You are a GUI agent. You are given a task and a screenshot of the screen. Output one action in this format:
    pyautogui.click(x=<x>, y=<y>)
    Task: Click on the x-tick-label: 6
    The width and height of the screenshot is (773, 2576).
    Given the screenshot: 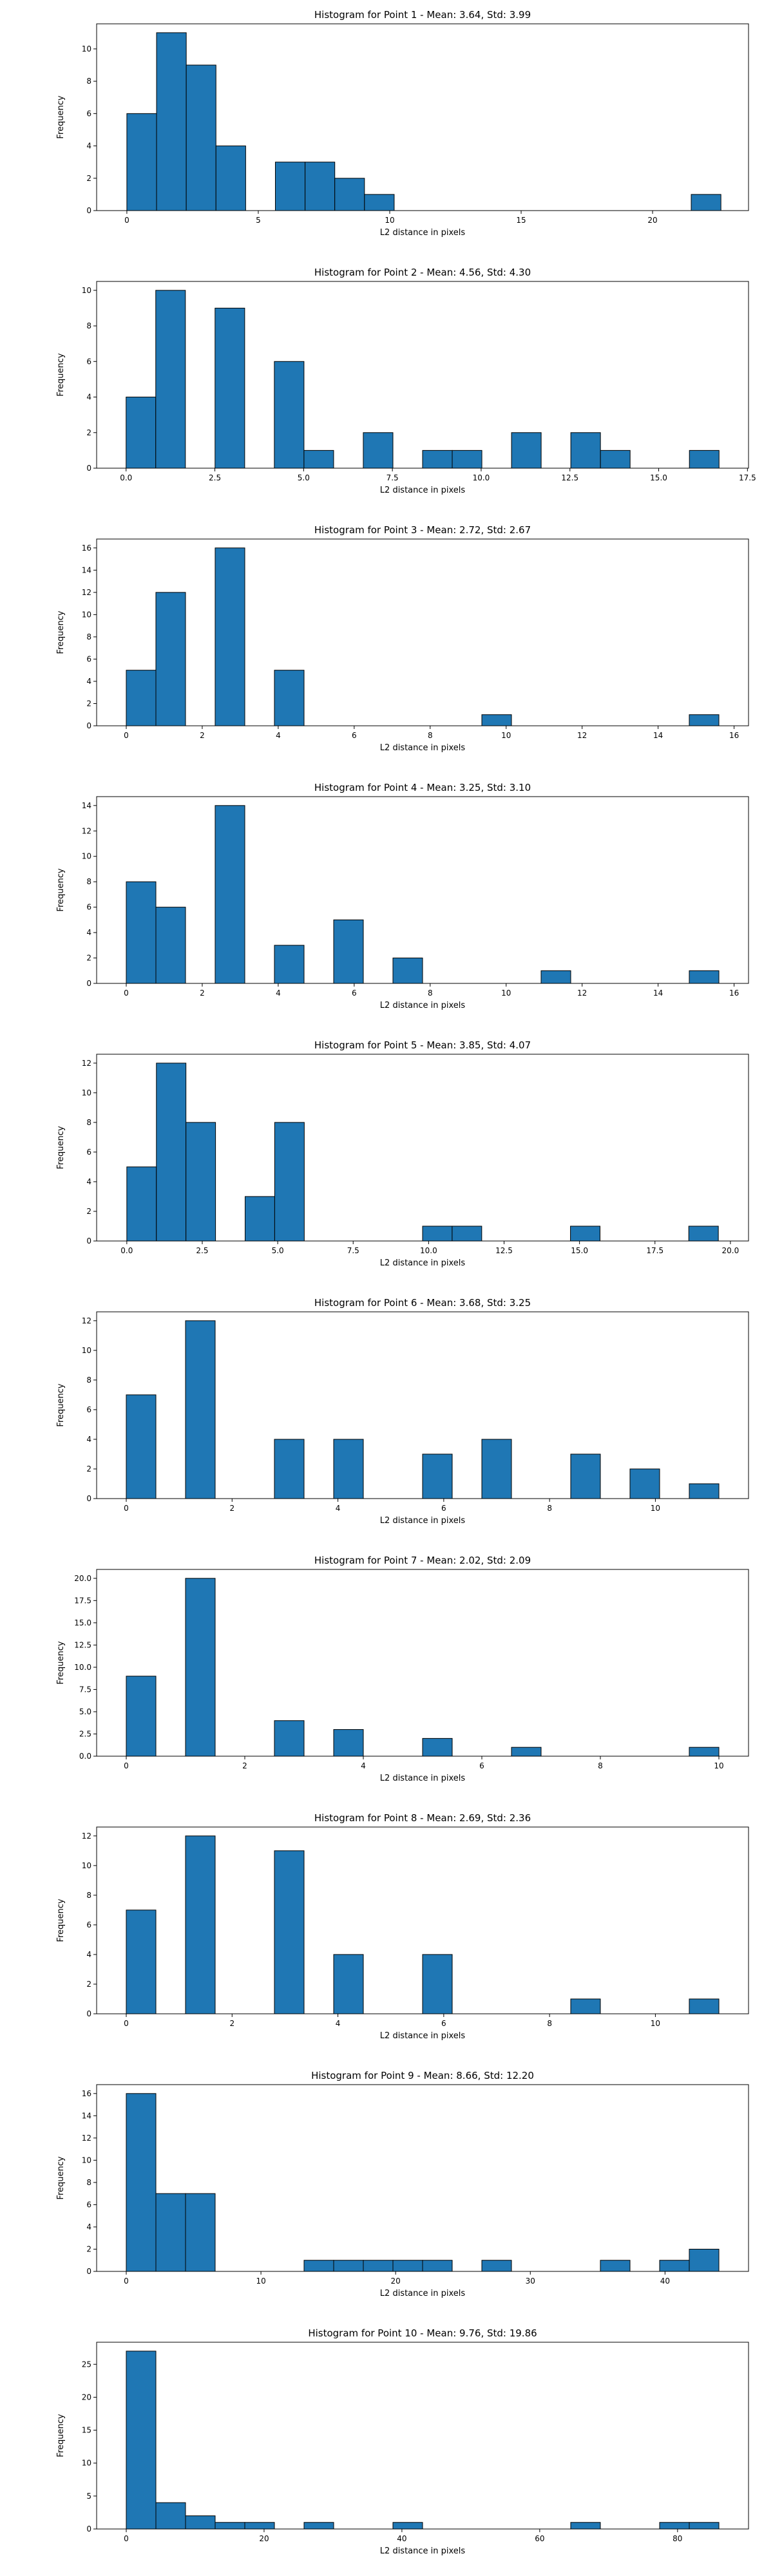 What is the action you would take?
    pyautogui.click(x=482, y=1766)
    